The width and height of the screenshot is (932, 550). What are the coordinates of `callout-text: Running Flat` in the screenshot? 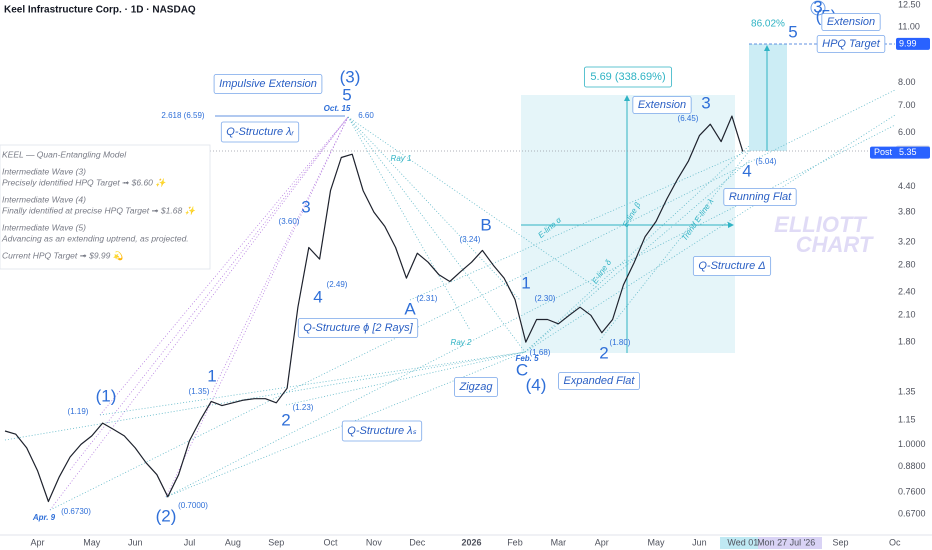 It's located at (760, 197).